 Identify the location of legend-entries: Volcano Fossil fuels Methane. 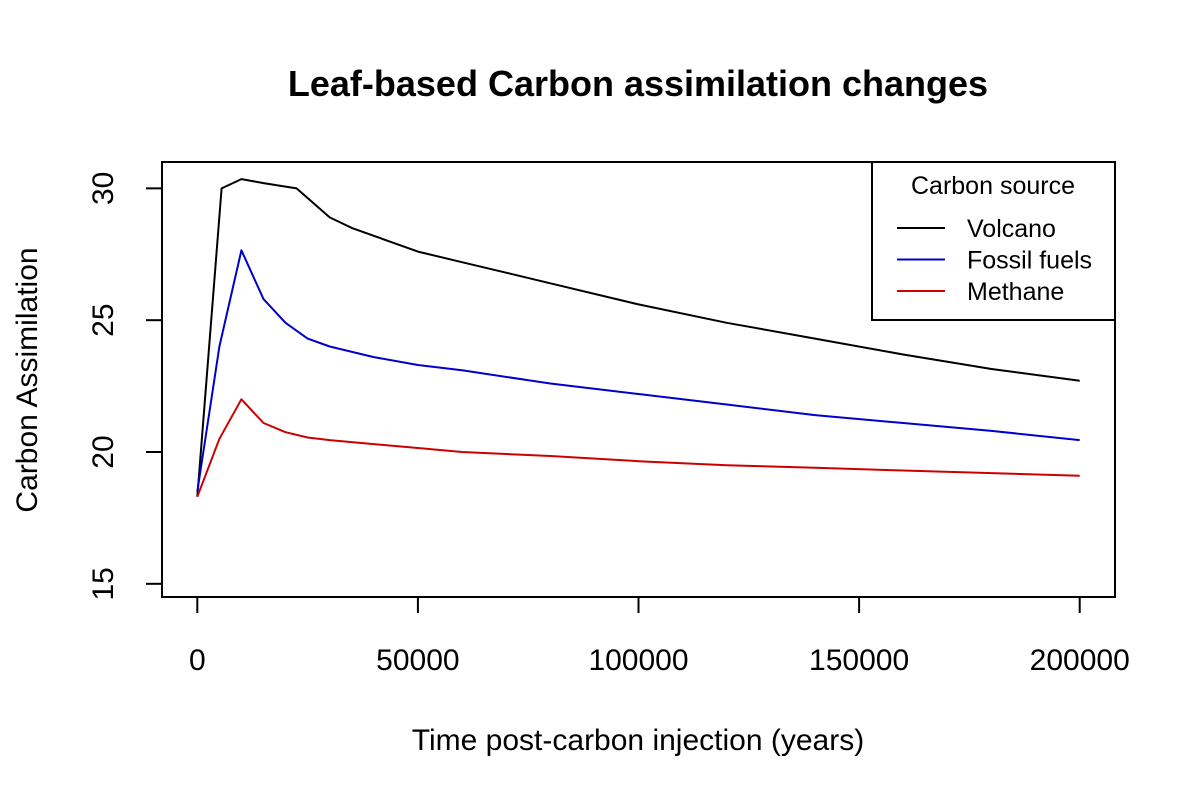
(994, 260).